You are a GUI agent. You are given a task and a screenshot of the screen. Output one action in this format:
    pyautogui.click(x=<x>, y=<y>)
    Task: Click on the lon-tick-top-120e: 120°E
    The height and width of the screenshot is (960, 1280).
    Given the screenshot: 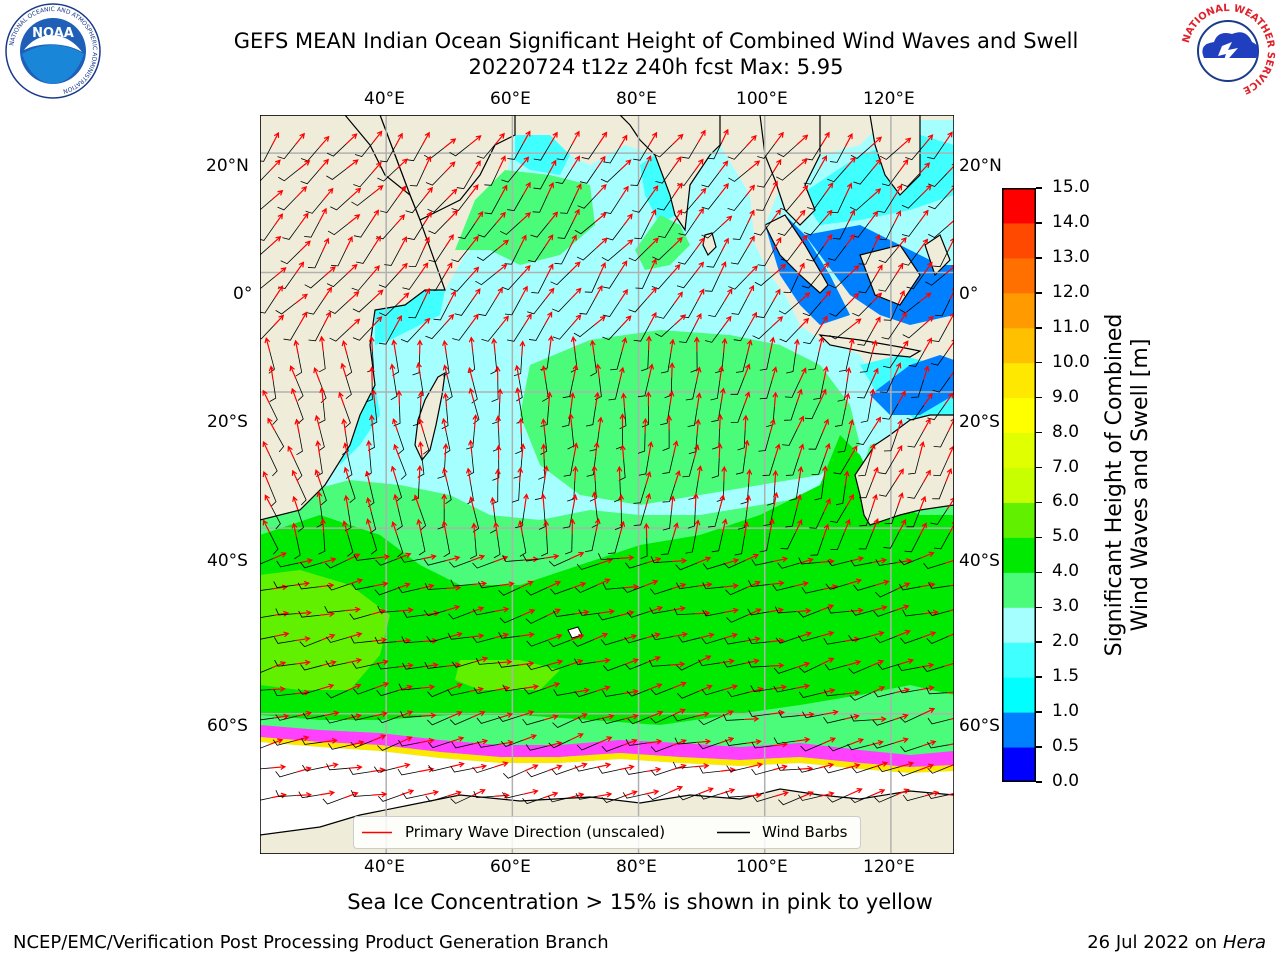 What is the action you would take?
    pyautogui.click(x=889, y=99)
    